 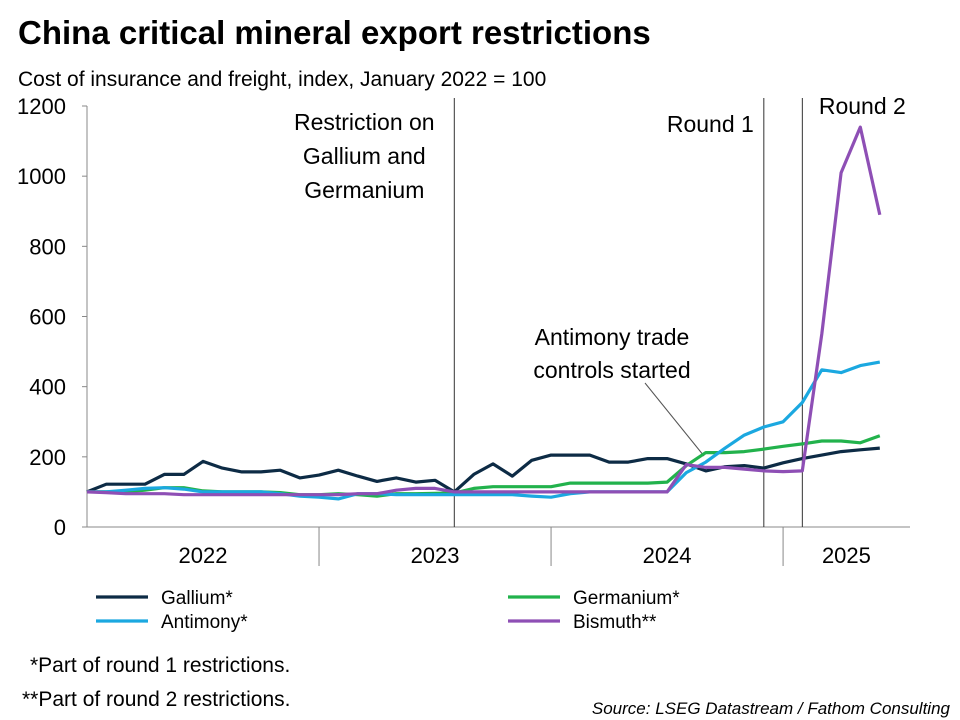 I want to click on event-label: Gallium and, so click(x=364, y=156).